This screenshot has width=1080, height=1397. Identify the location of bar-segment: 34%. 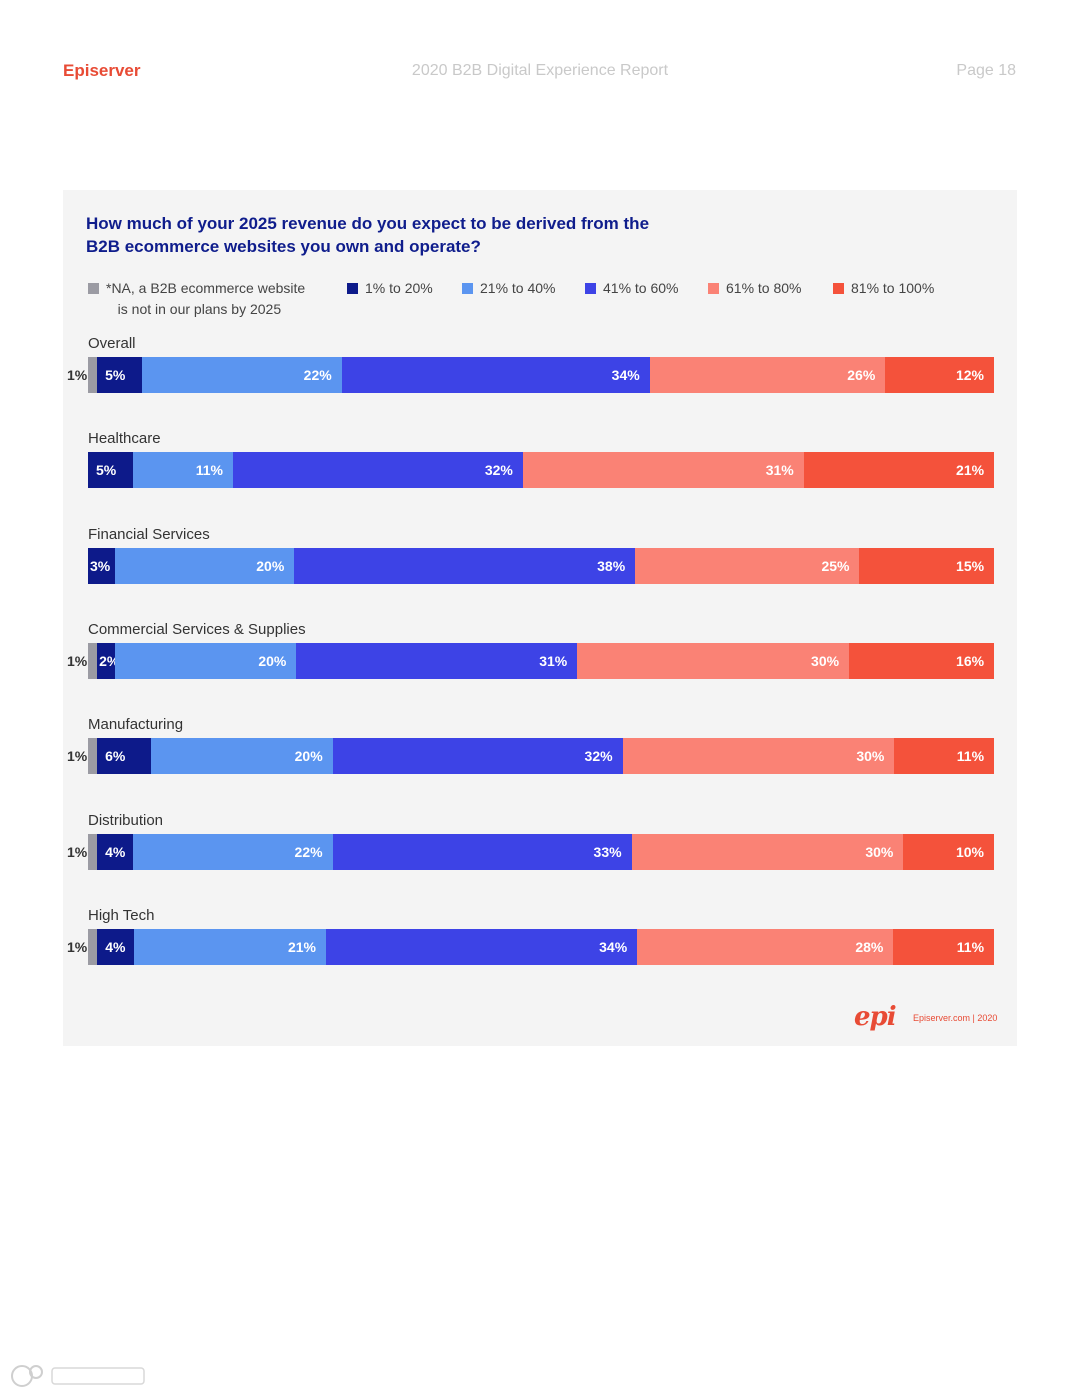
(495, 375).